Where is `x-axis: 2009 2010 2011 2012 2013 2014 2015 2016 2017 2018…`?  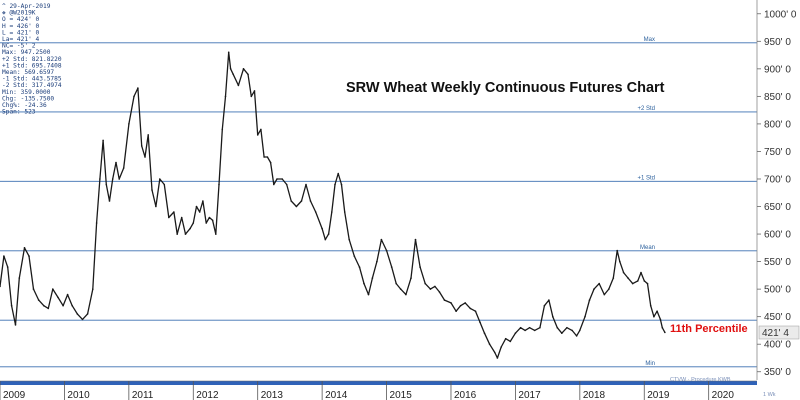 x-axis: 2009 2010 2011 2012 2013 2014 2015 2016 2017 2018… is located at coordinates (378, 390).